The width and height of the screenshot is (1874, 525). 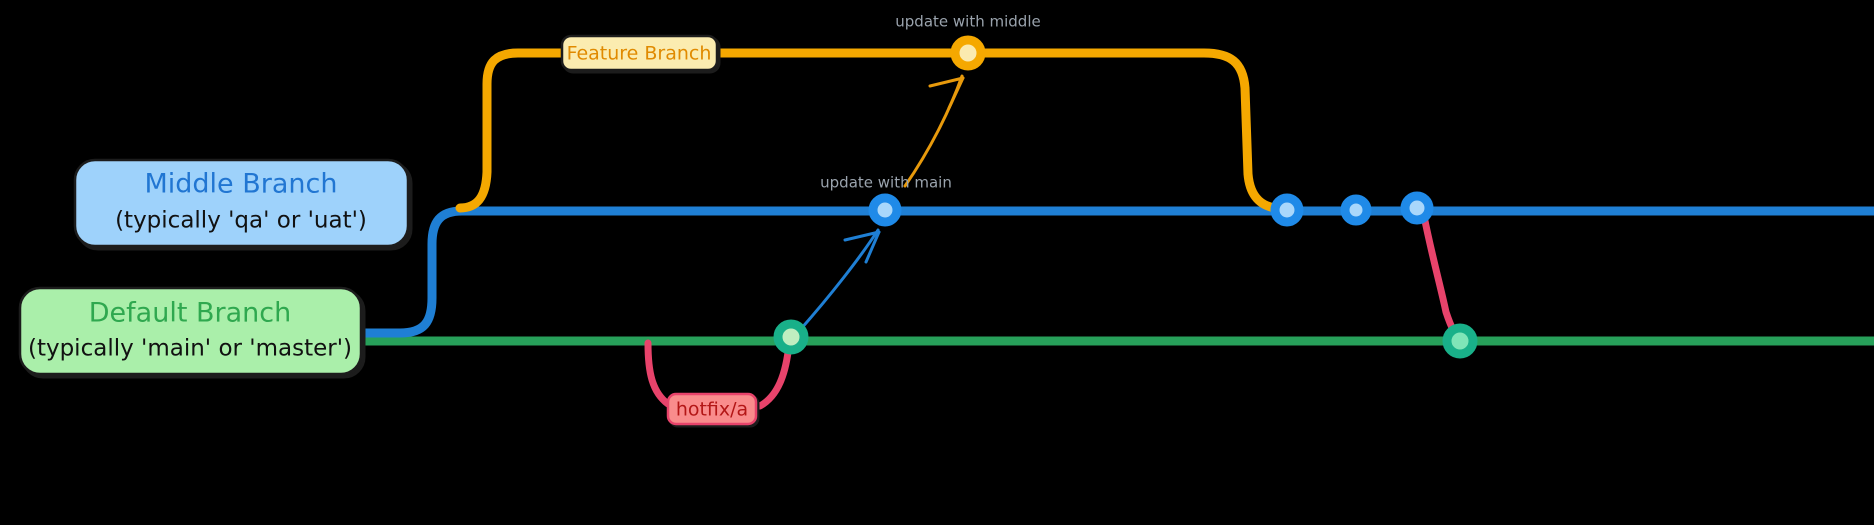 What do you see at coordinates (968, 53) in the screenshot?
I see `feature-merge-commit` at bounding box center [968, 53].